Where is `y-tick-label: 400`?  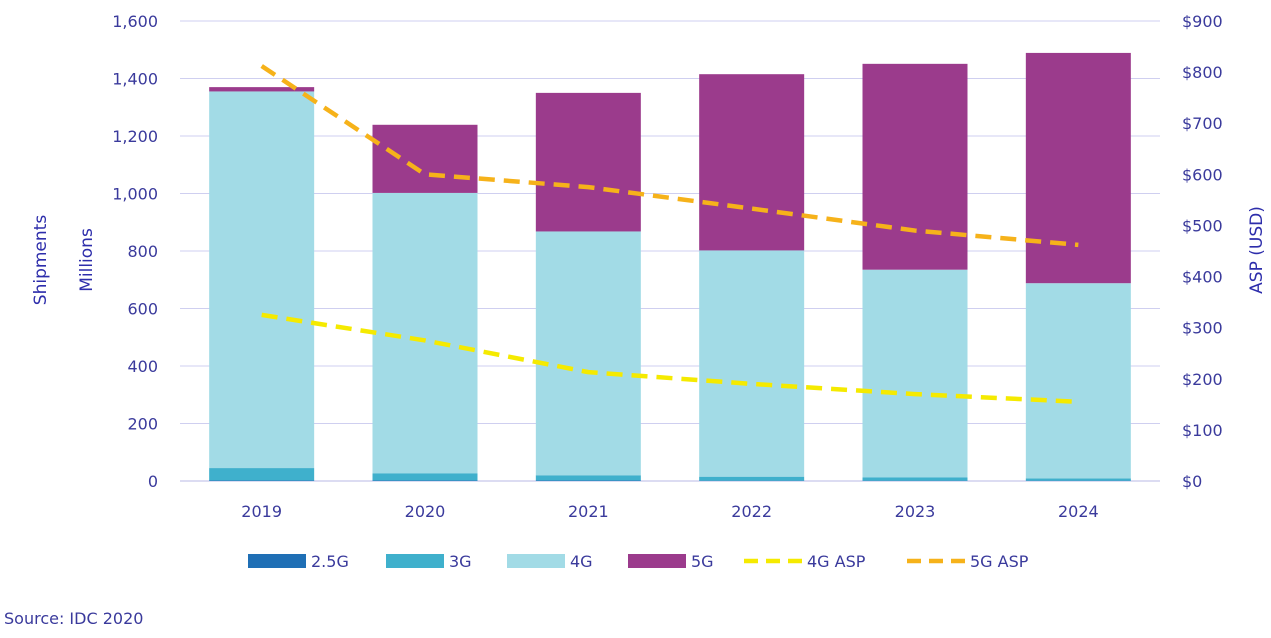 y-tick-label: 400 is located at coordinates (142, 366).